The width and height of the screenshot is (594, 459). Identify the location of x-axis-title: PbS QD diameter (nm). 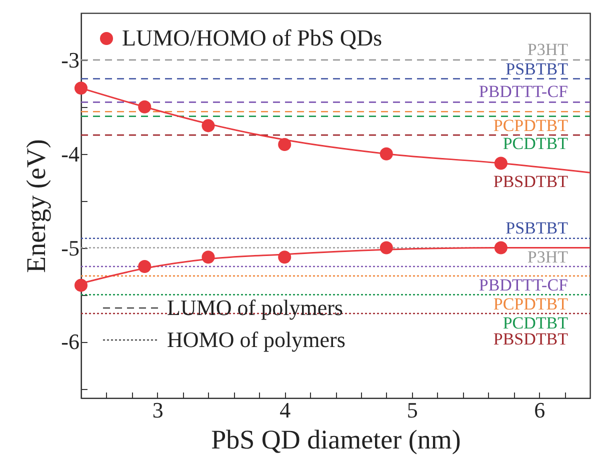
(336, 439).